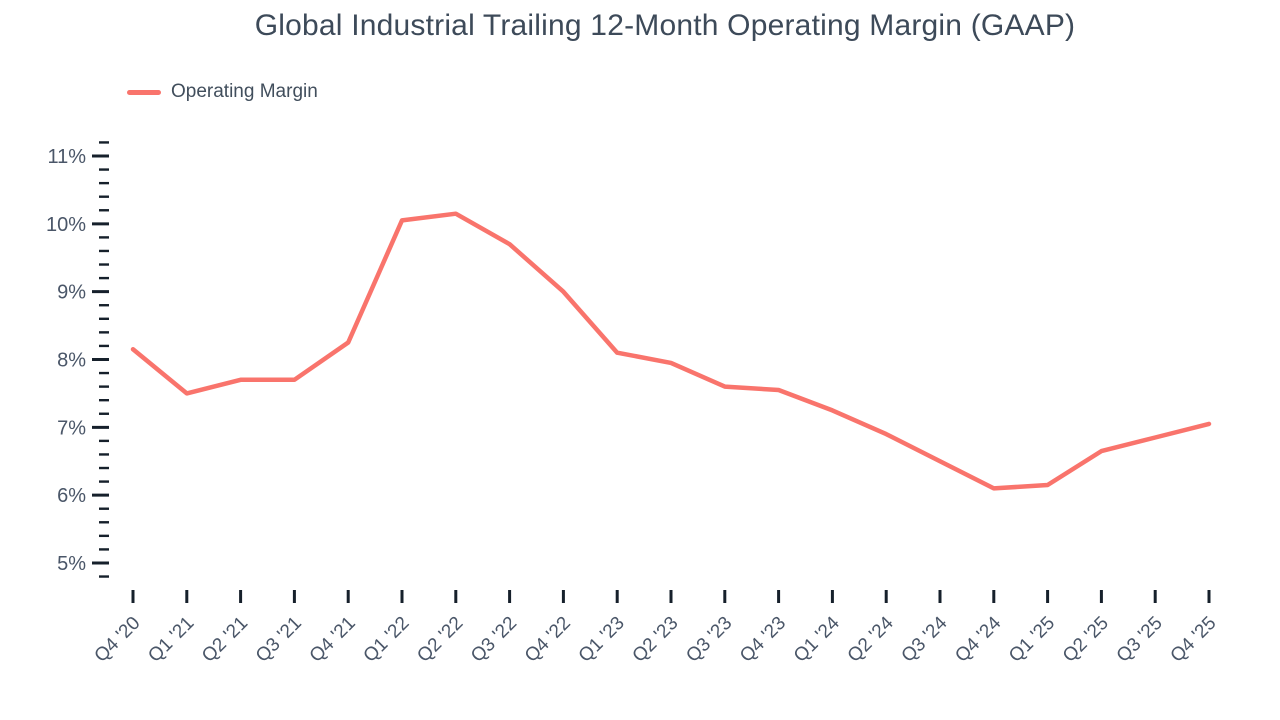 The image size is (1280, 720). I want to click on x-axis-tick-label: Q1 '22, so click(387, 640).